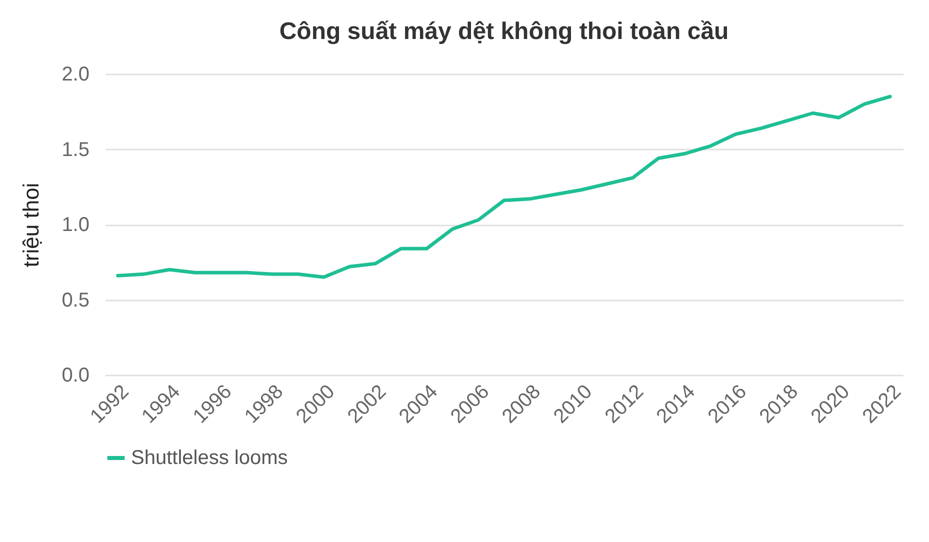 Image resolution: width=929 pixels, height=542 pixels. I want to click on y-tick-label: 1.5, so click(76, 149).